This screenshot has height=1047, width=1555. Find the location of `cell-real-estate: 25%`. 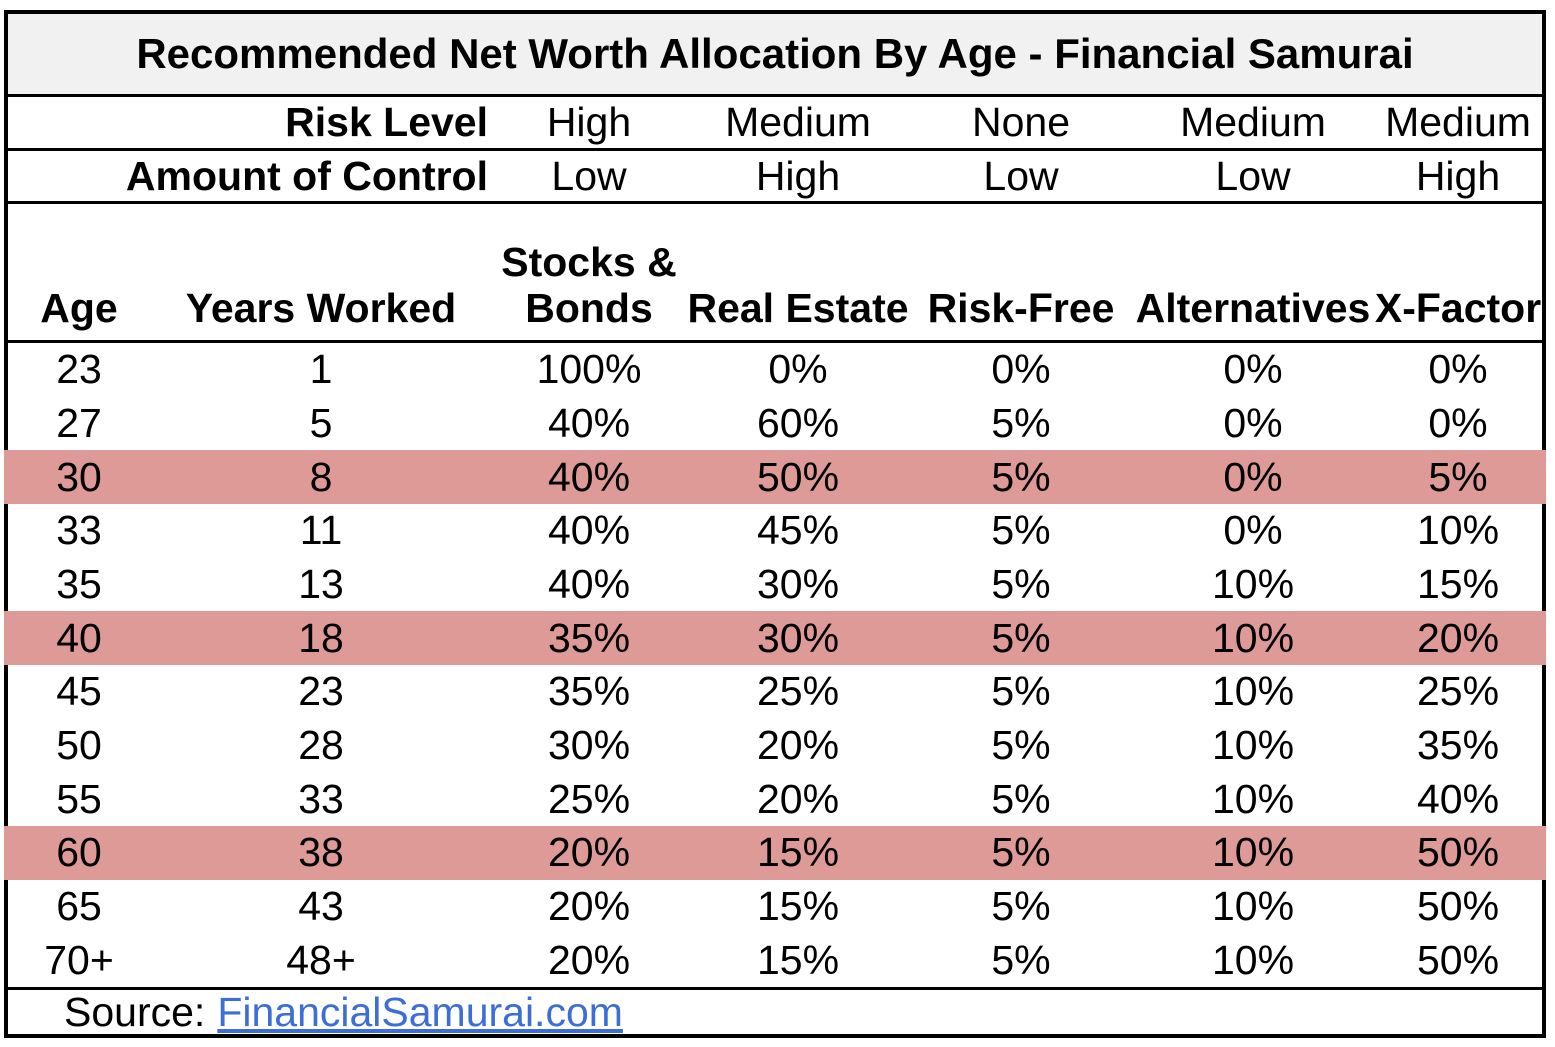

cell-real-estate: 25% is located at coordinates (798, 691).